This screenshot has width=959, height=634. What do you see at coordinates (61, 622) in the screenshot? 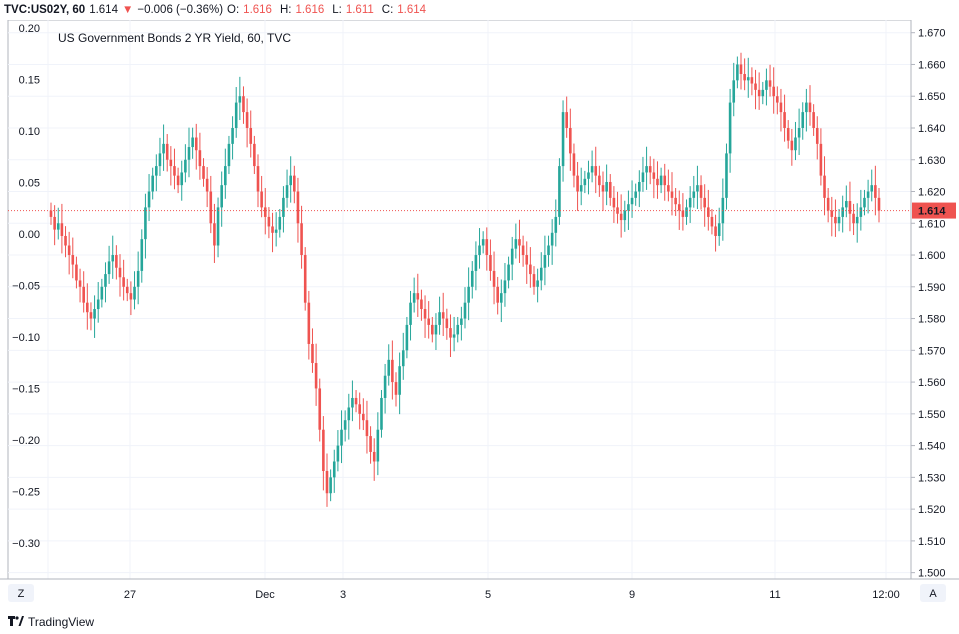
I see `brand-label: TradingView` at bounding box center [61, 622].